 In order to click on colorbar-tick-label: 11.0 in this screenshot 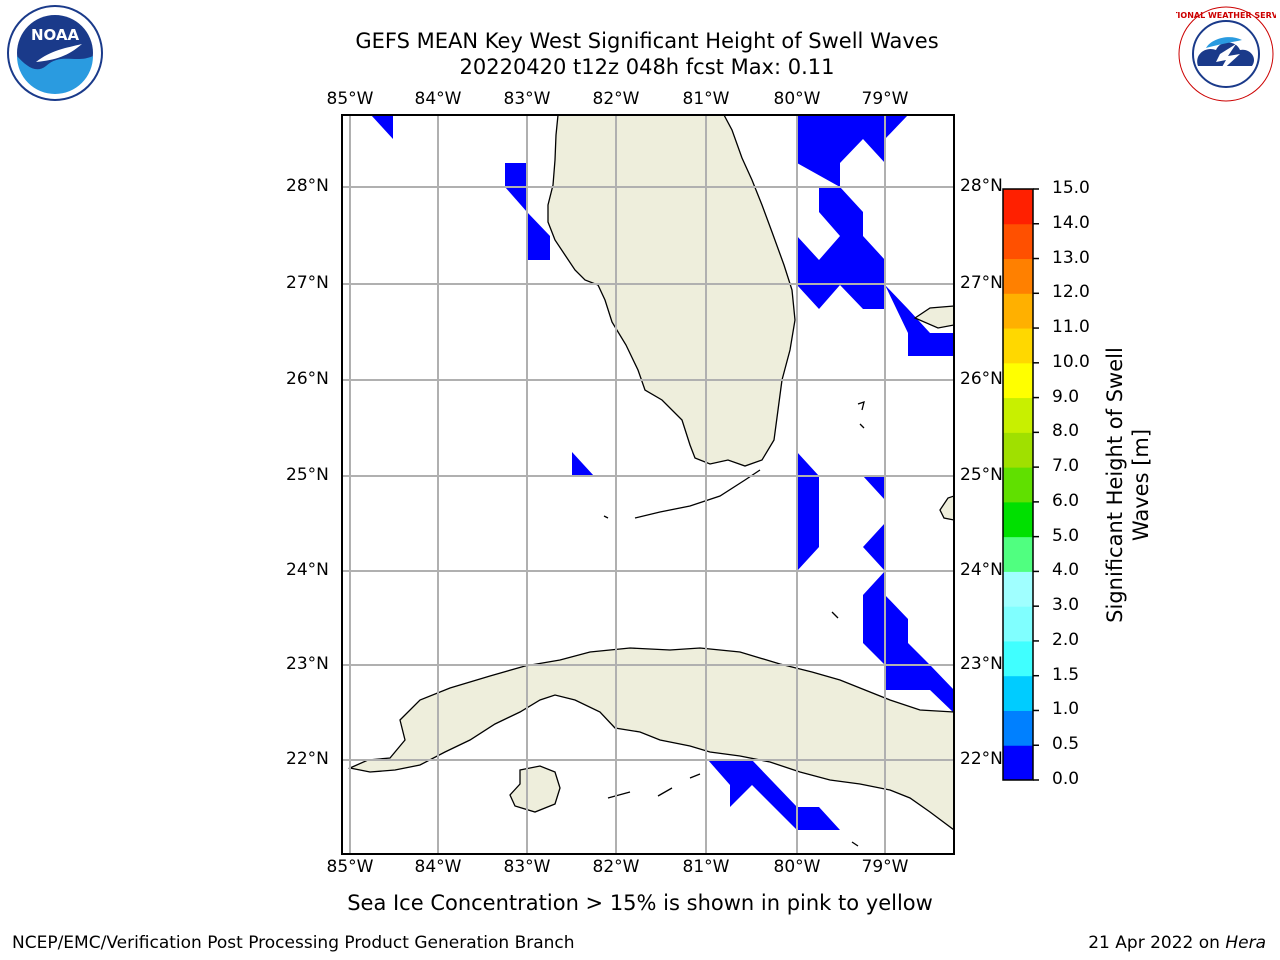, I will do `click(1071, 327)`.